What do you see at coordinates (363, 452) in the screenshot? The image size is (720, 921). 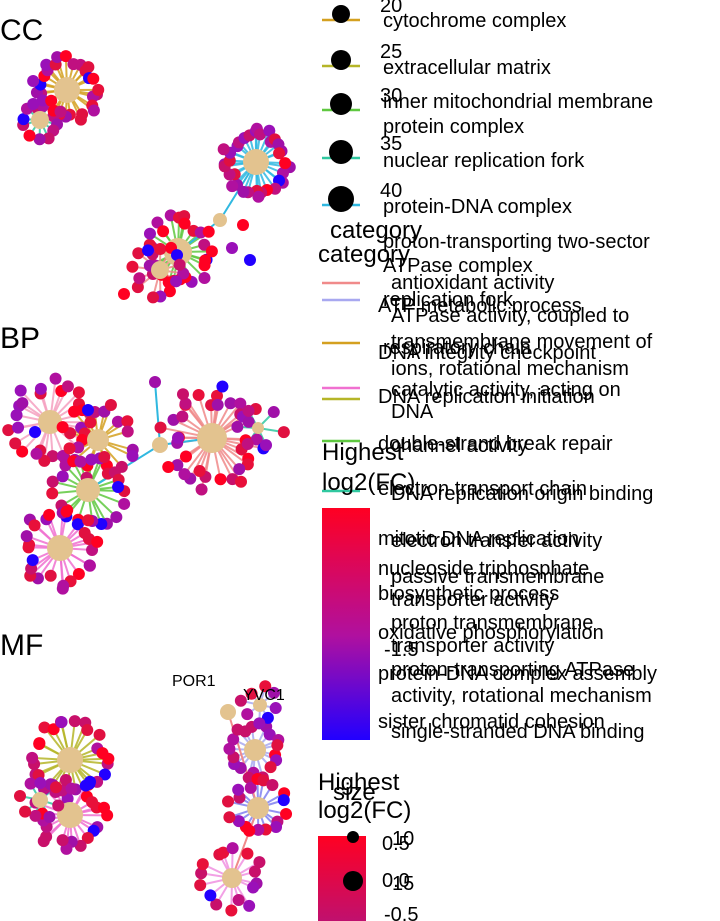 I see `fc-legend-title: Highest` at bounding box center [363, 452].